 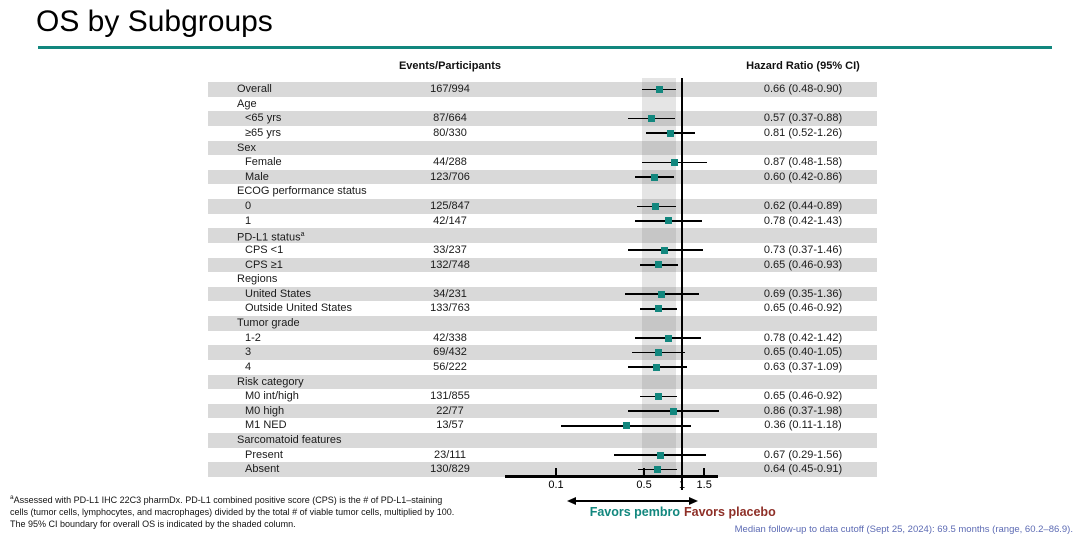 I want to click on events-participants-value: 130/829, so click(x=450, y=469).